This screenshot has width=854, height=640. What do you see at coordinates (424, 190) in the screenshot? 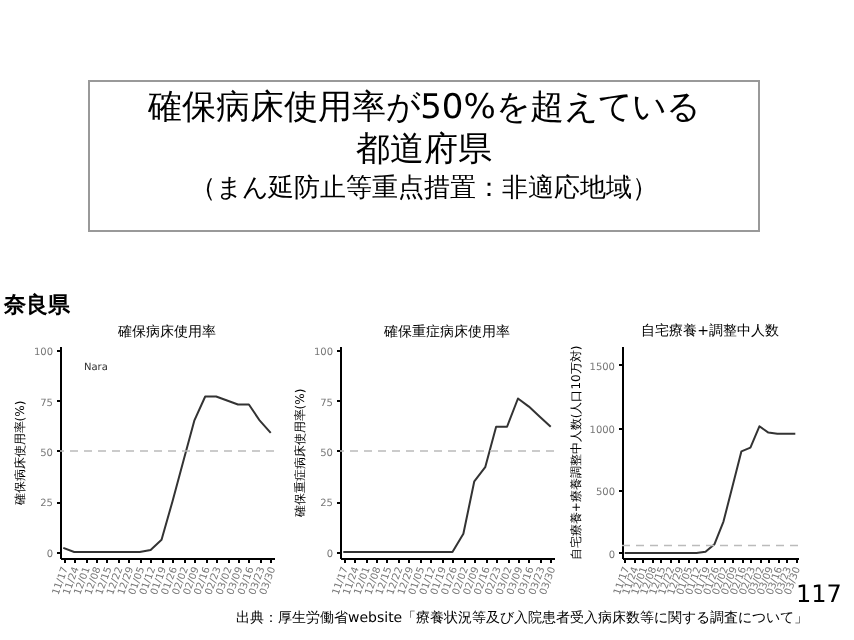
I see `text: （まん延防止等重点措置：非適応地域）` at bounding box center [424, 190].